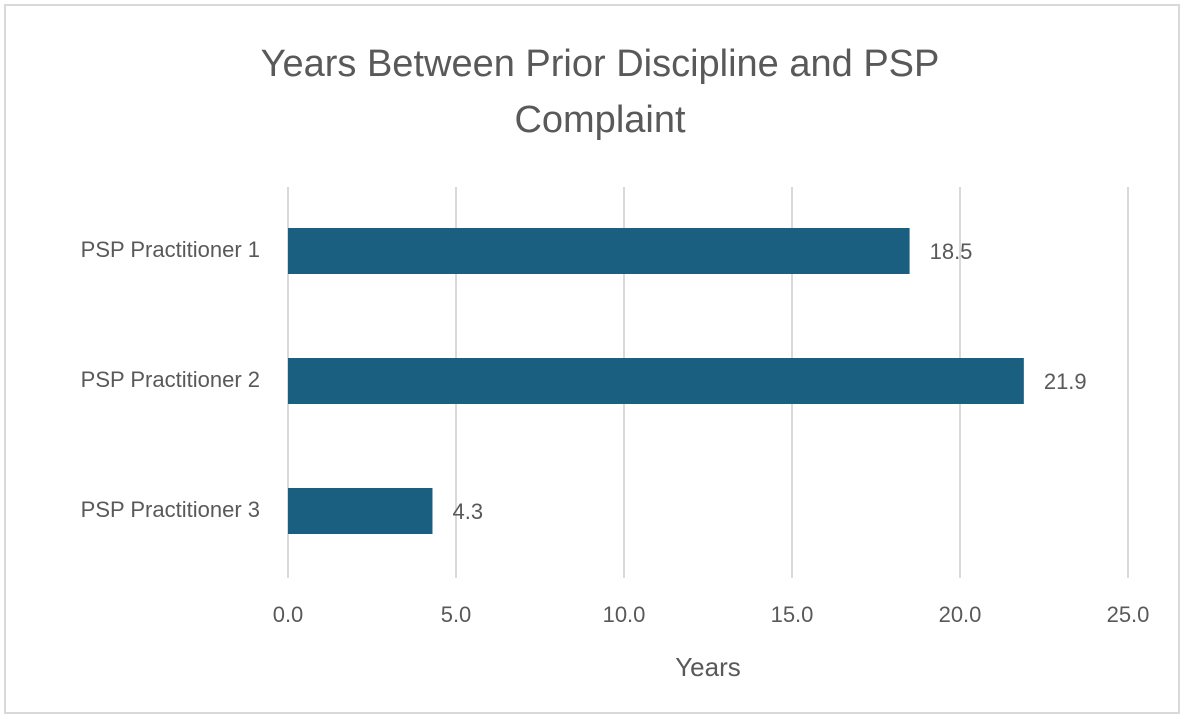 This screenshot has height=719, width=1186. Describe the element at coordinates (170, 249) in the screenshot. I see `y-tick-label: PSP Practitioner 1` at that location.